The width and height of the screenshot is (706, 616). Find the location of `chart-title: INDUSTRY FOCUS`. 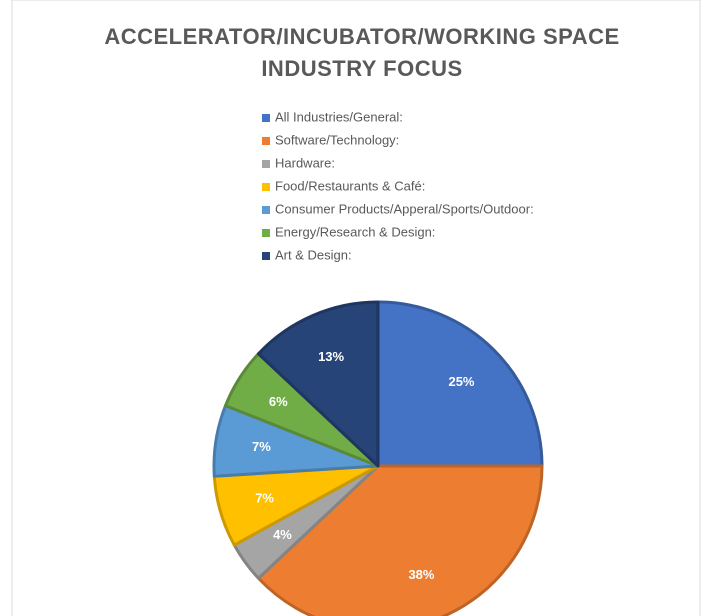

chart-title: INDUSTRY FOCUS is located at coordinates (361, 68).